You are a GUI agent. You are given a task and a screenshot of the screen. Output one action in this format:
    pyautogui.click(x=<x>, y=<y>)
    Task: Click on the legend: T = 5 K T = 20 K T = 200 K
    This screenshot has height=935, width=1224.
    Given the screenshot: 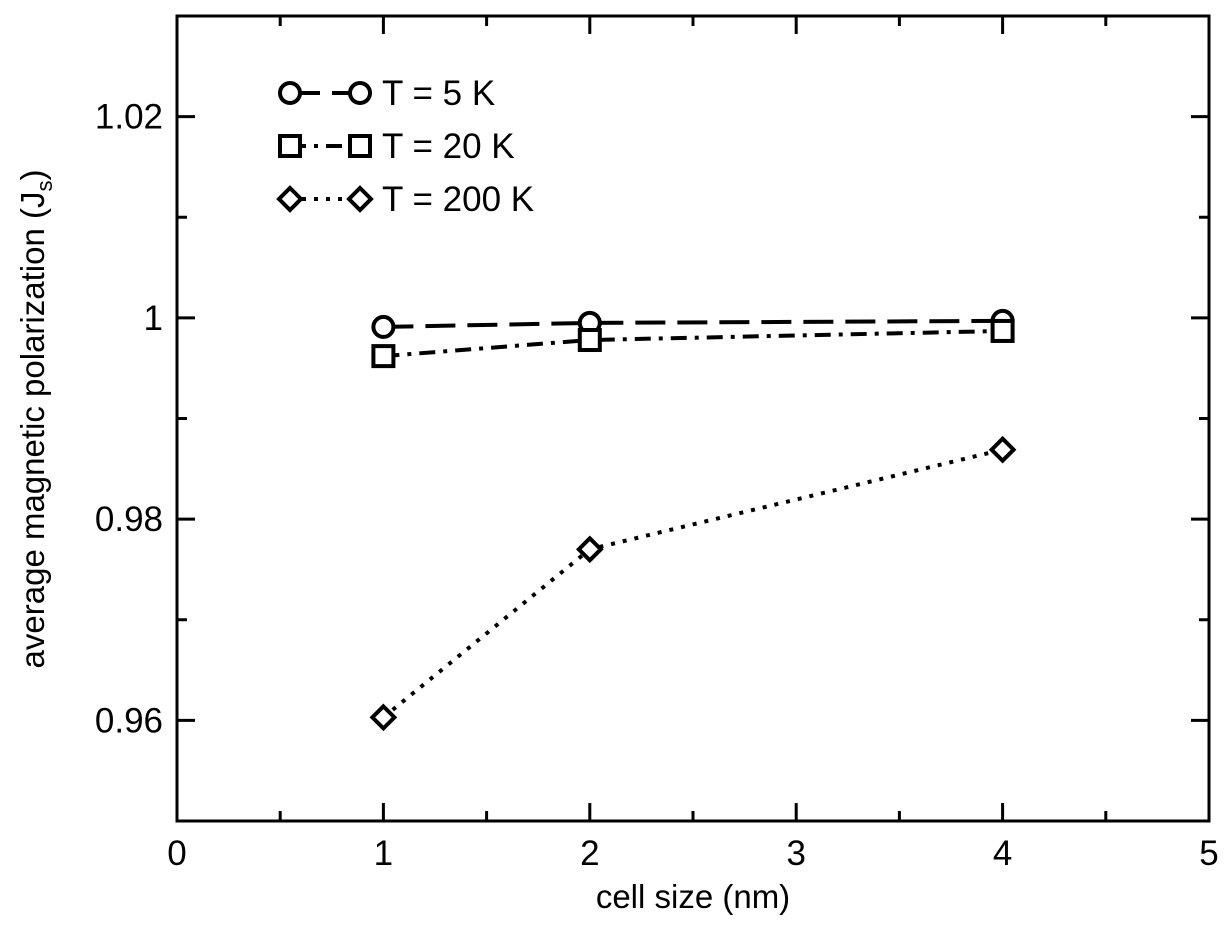 What is the action you would take?
    pyautogui.click(x=405, y=146)
    